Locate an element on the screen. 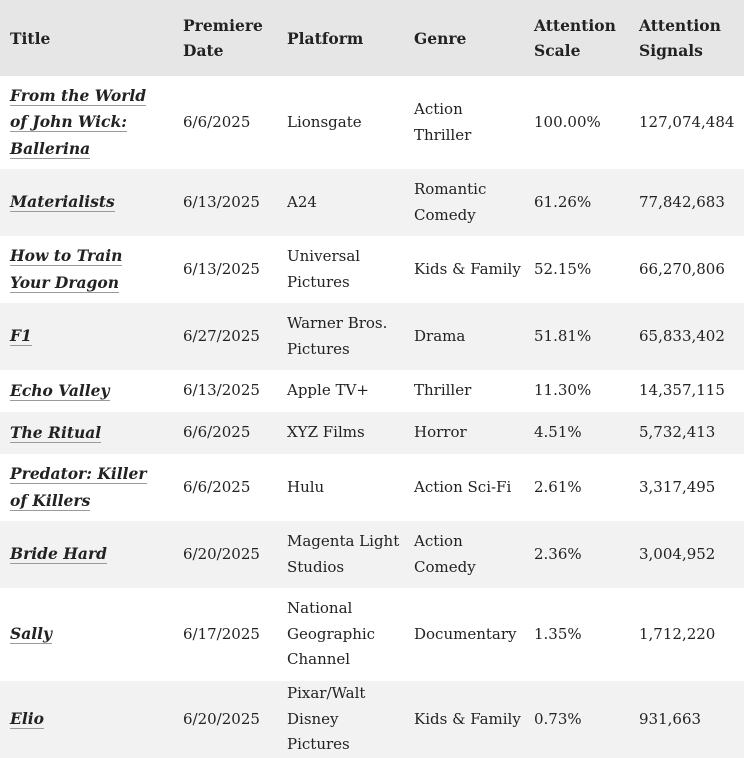 Image resolution: width=744 pixels, height=758 pixels. attention-scale-cell: 1.35% is located at coordinates (558, 633).